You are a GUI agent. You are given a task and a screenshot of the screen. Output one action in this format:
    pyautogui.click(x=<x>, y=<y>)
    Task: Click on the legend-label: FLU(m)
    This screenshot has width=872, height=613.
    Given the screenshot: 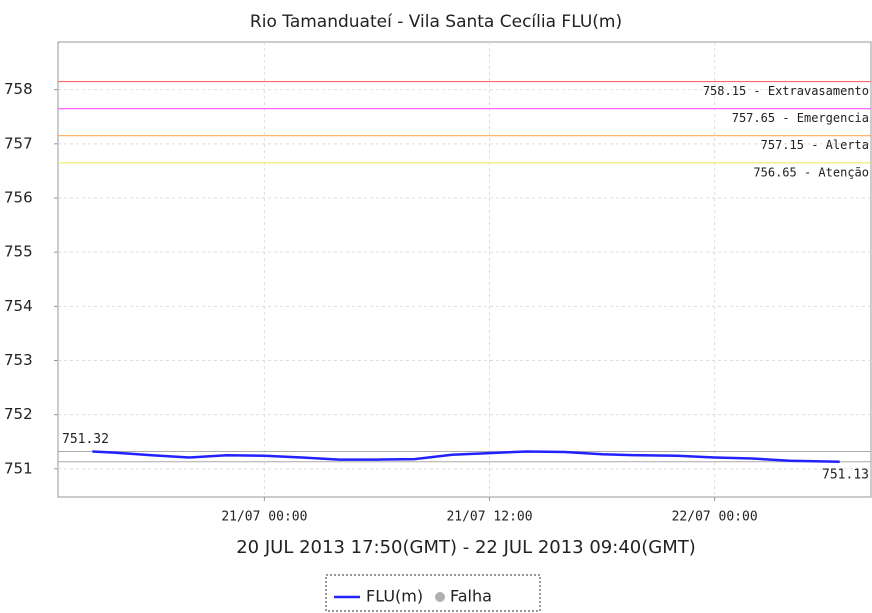 What is the action you would take?
    pyautogui.click(x=394, y=596)
    